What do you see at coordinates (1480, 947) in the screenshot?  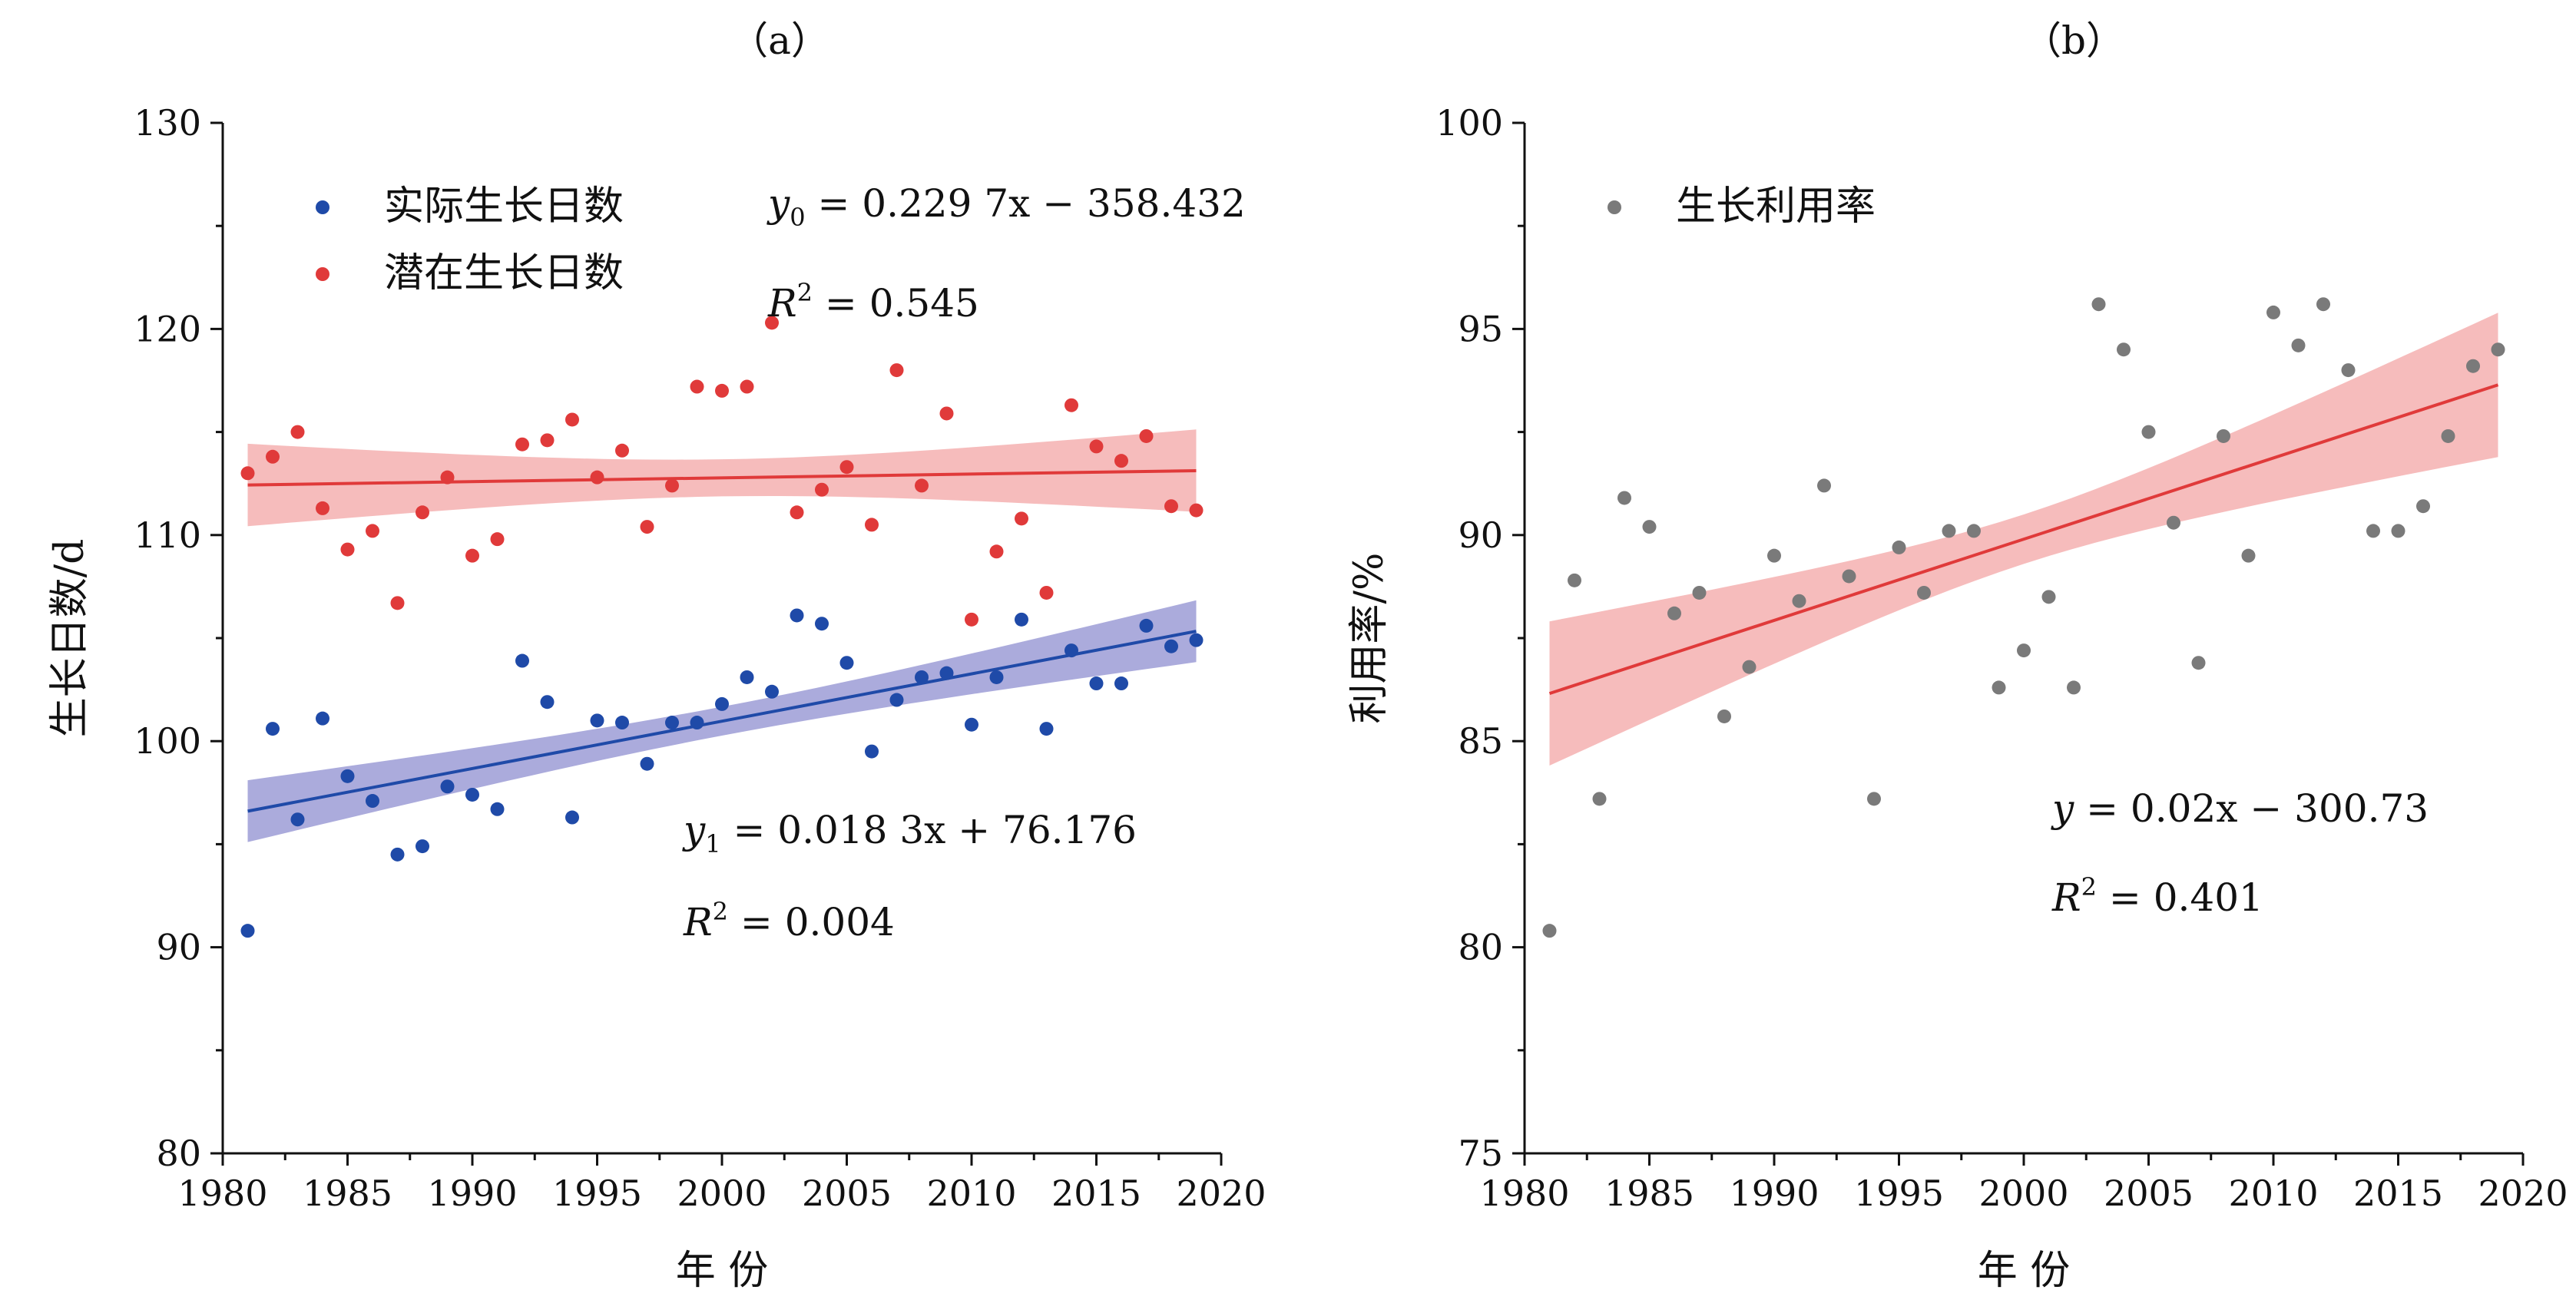 I see `y-tick-label-1: 80` at bounding box center [1480, 947].